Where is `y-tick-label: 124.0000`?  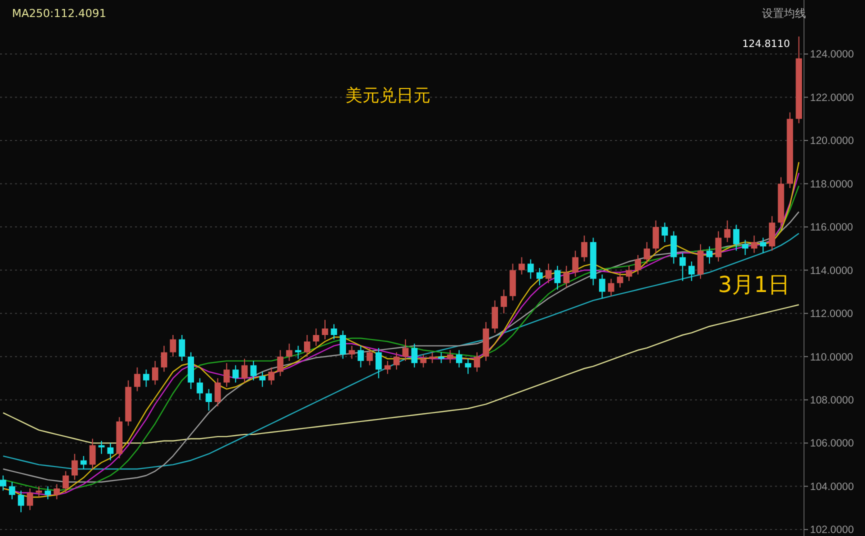 y-tick-label: 124.0000 is located at coordinates (832, 54).